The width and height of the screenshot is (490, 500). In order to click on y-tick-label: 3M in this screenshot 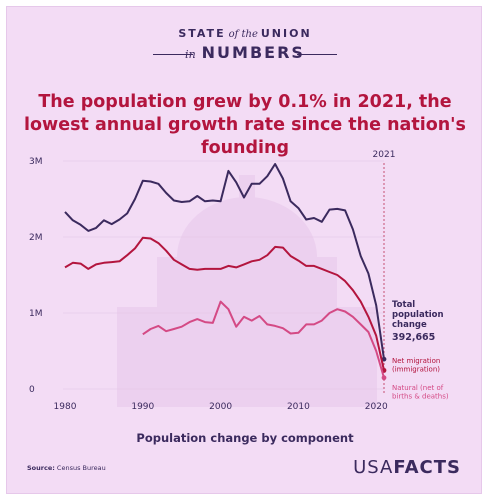, I will do `click(36, 162)`.